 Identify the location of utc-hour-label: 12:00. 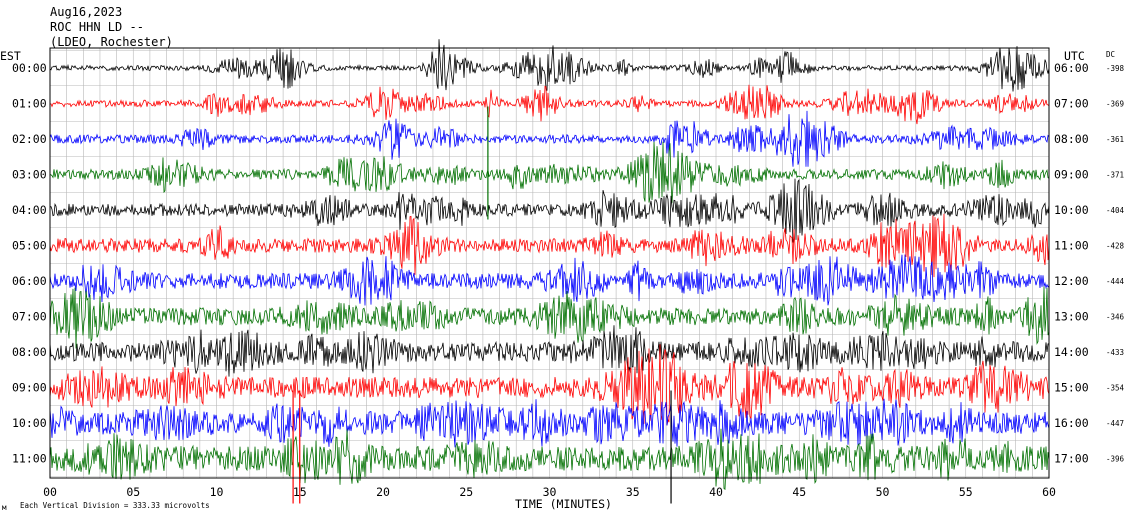
(1071, 281).